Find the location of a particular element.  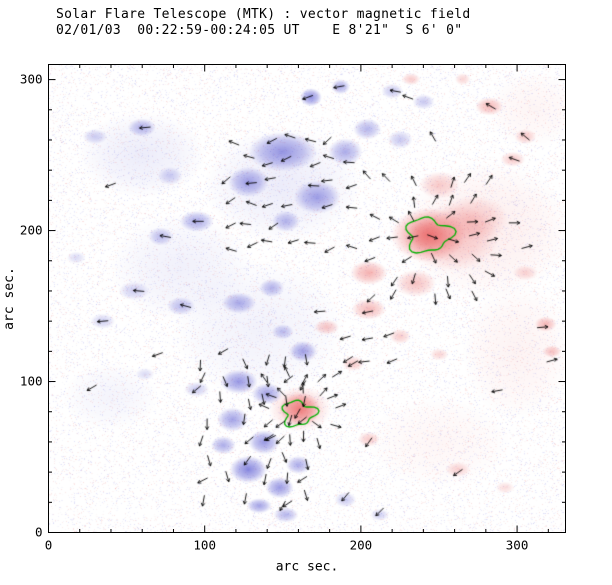

x-axis-label: arc sec. is located at coordinates (307, 567).